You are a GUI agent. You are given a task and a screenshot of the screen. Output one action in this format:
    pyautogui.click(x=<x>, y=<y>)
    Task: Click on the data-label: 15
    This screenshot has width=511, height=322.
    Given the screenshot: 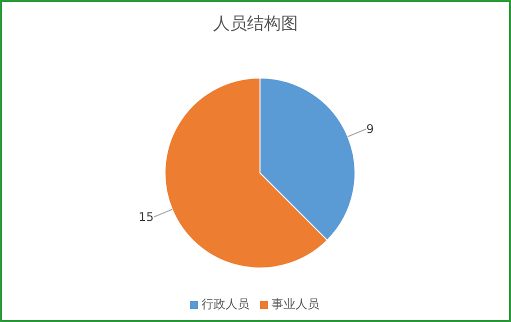 What is the action you would take?
    pyautogui.click(x=146, y=217)
    